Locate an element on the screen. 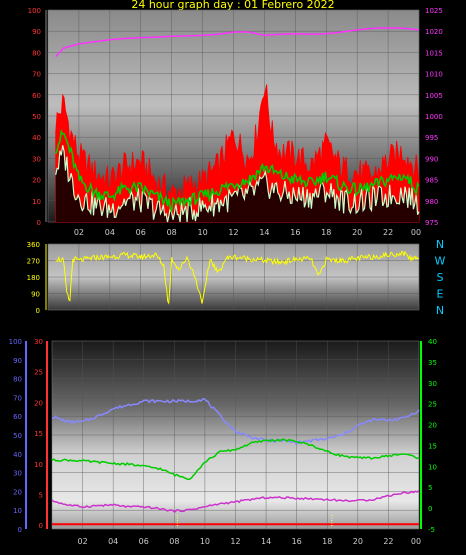 The height and width of the screenshot is (555, 466). right-axis-tick: 1015 is located at coordinates (434, 53).